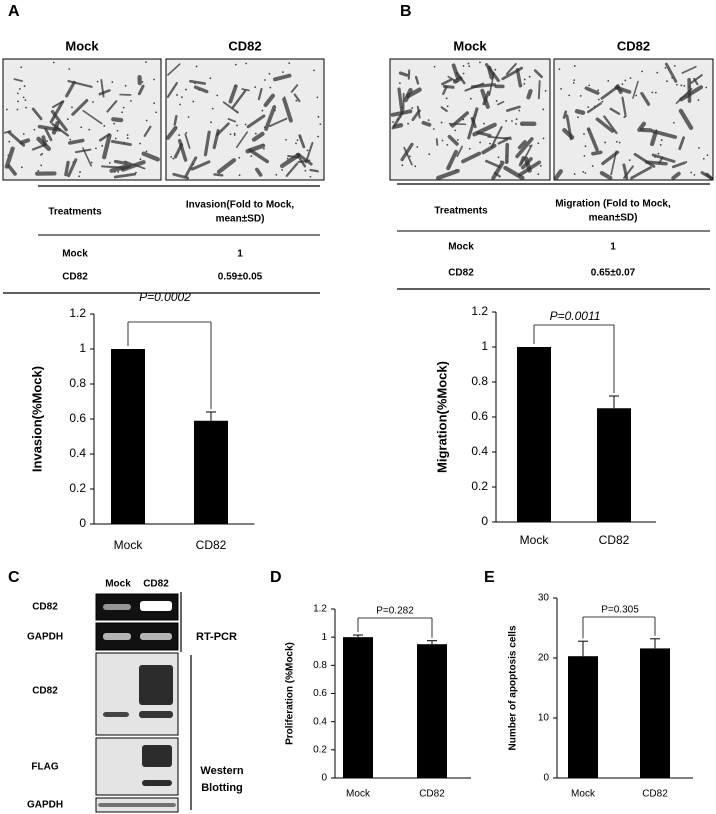  Describe the element at coordinates (461, 273) in the screenshot. I see `table-cell: CD82` at that location.